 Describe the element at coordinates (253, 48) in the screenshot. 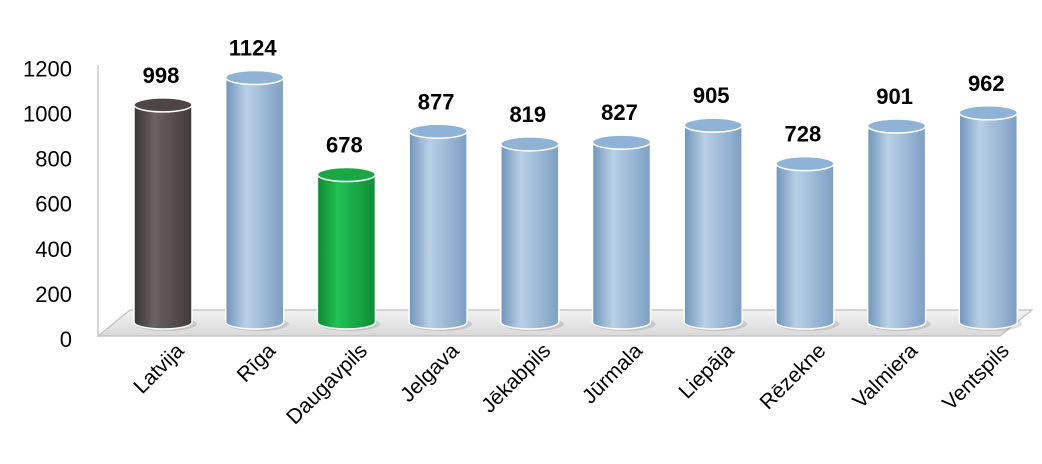

I see `data-label: 1124` at that location.